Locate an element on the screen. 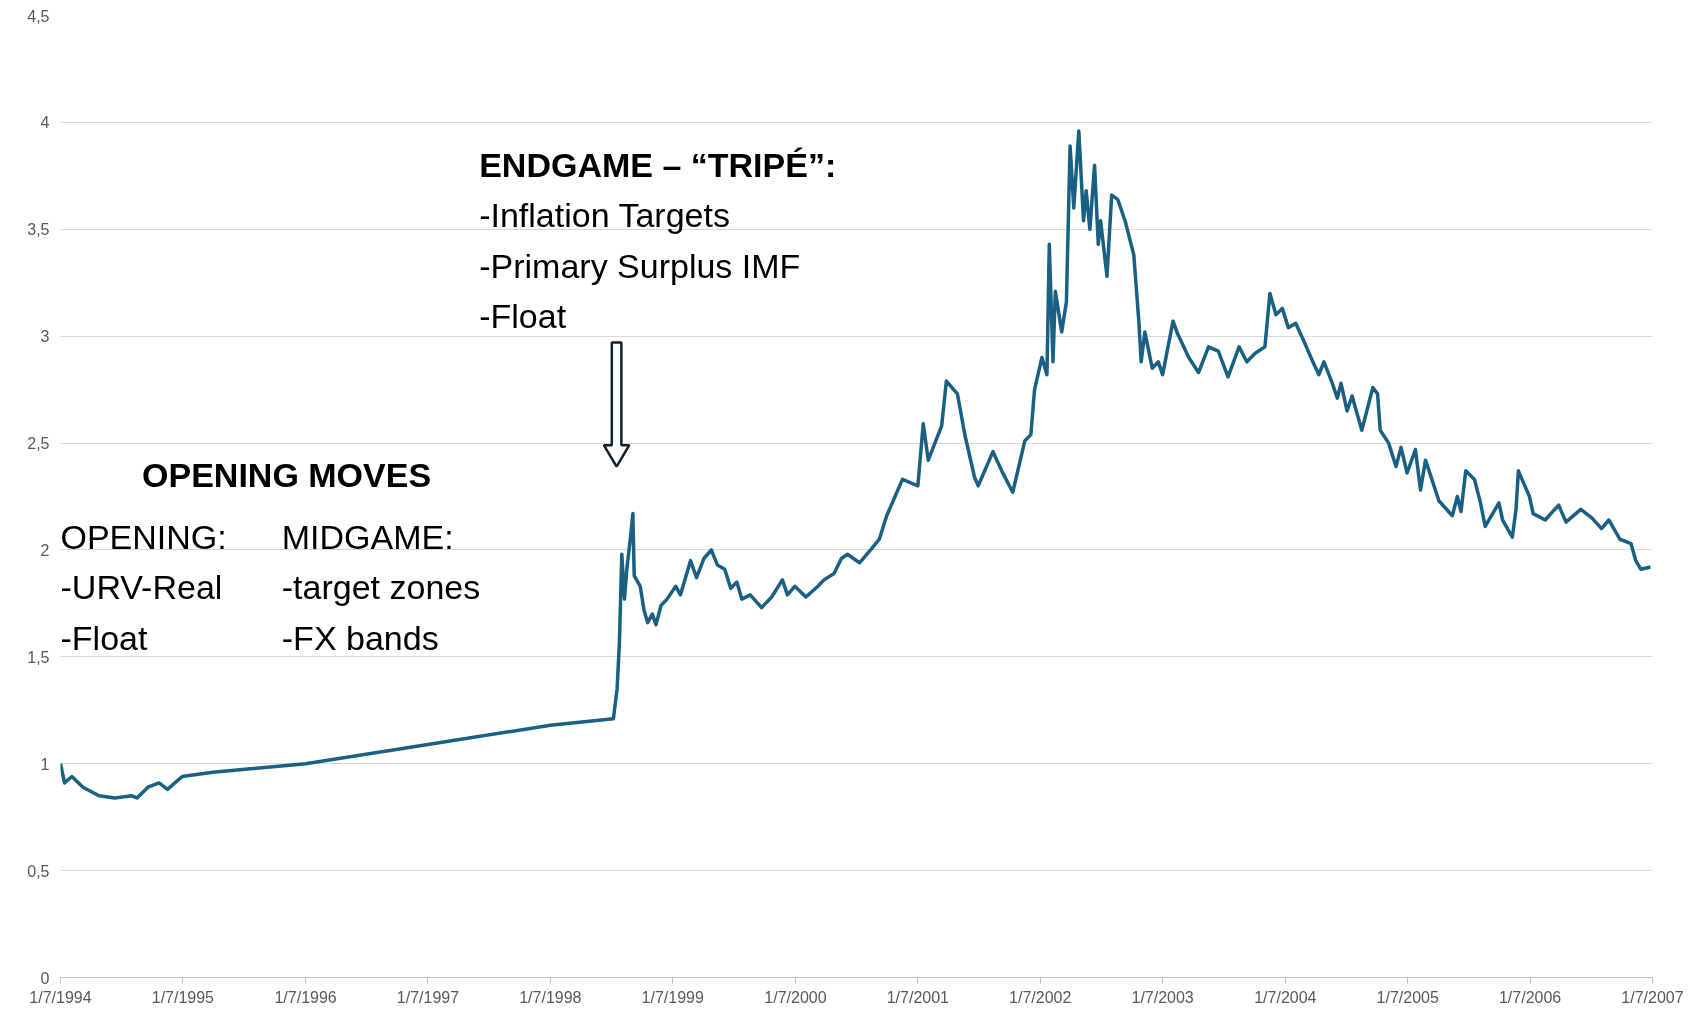 The height and width of the screenshot is (1022, 1697). annotation: OPENING MOVES is located at coordinates (287, 475).